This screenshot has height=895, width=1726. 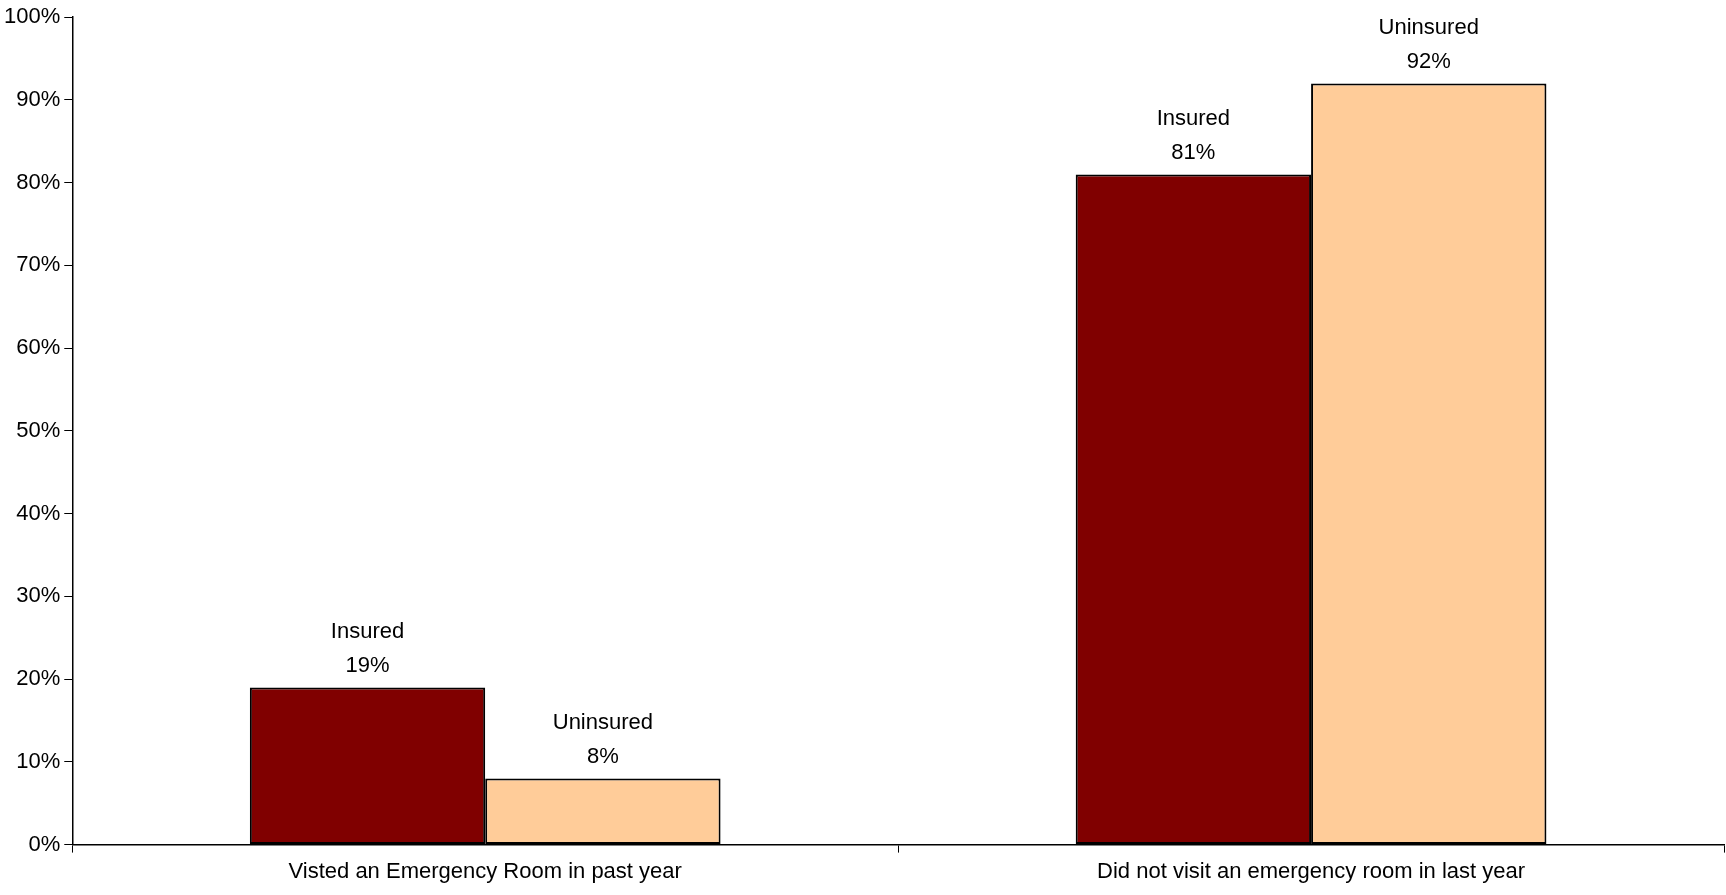 What do you see at coordinates (38, 595) in the screenshot?
I see `y-tick-label: 30%` at bounding box center [38, 595].